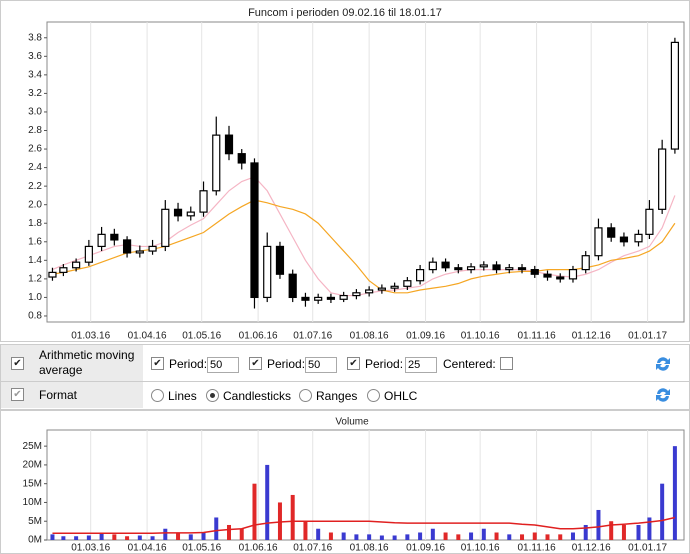 This screenshot has width=690, height=554. What do you see at coordinates (337, 396) in the screenshot?
I see `option: Ranges` at bounding box center [337, 396].